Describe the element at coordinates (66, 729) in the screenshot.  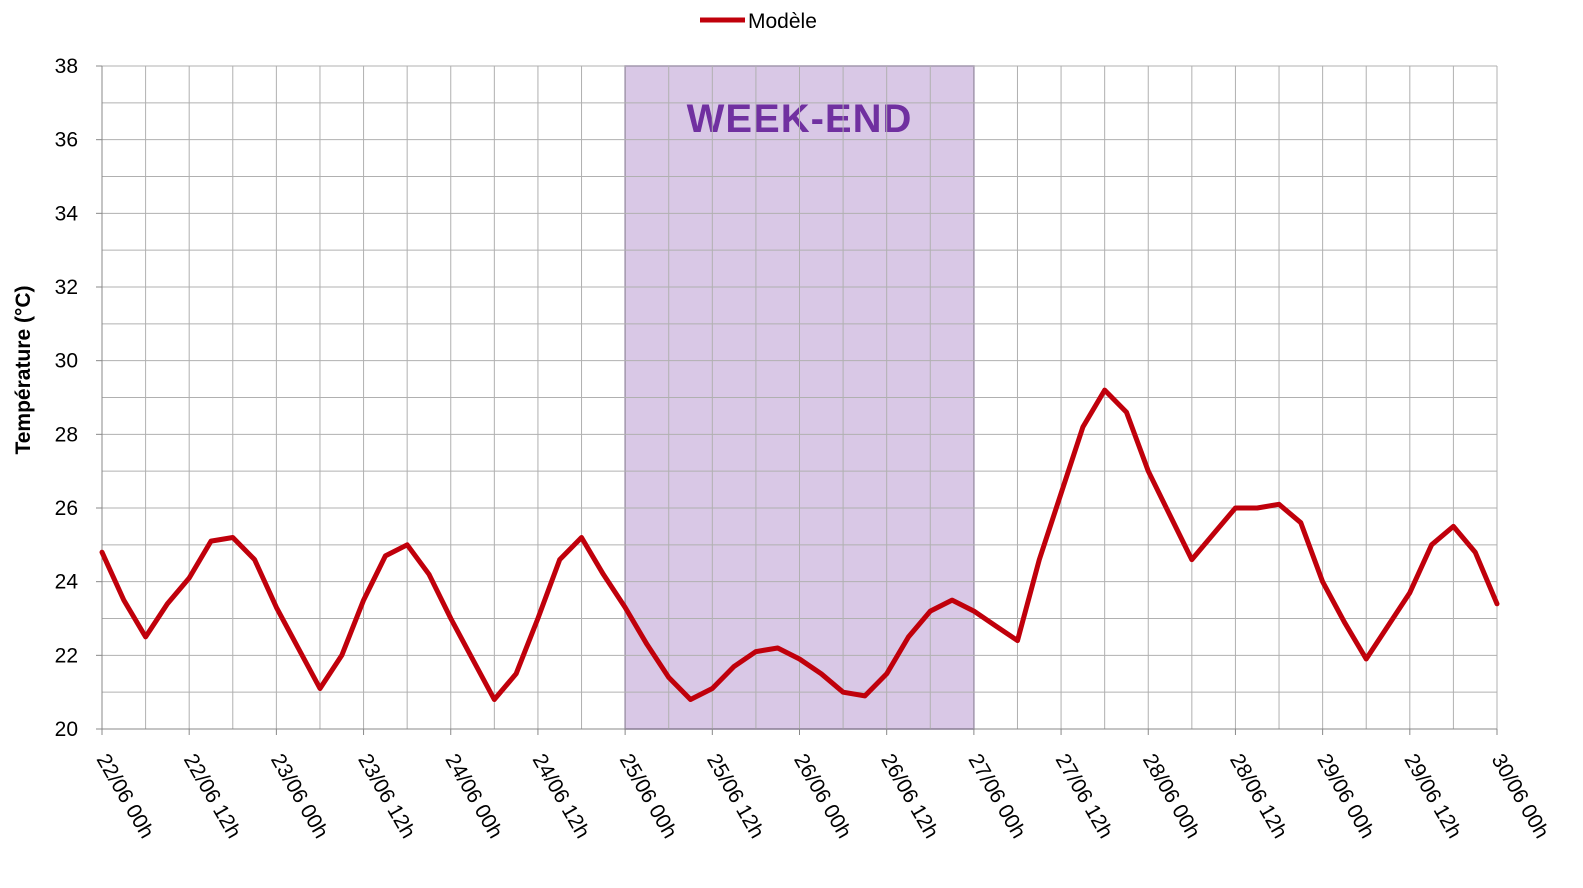
I see `y-tick-label: 20` at that location.